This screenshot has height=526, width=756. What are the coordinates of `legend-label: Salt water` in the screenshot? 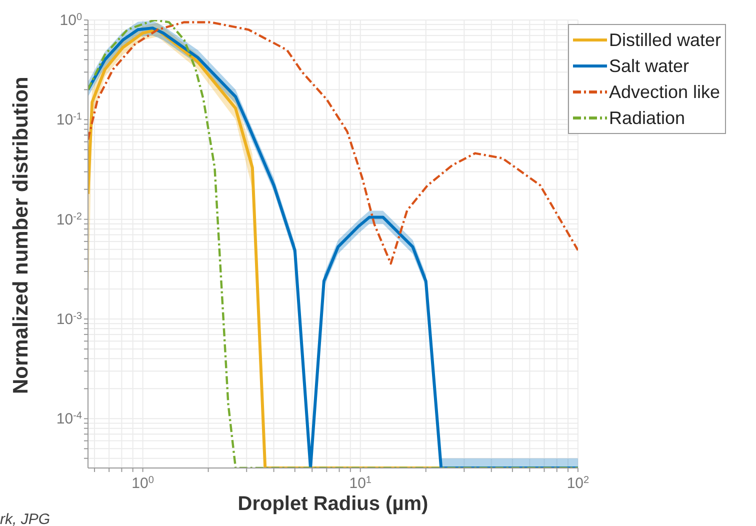 It's located at (648, 66).